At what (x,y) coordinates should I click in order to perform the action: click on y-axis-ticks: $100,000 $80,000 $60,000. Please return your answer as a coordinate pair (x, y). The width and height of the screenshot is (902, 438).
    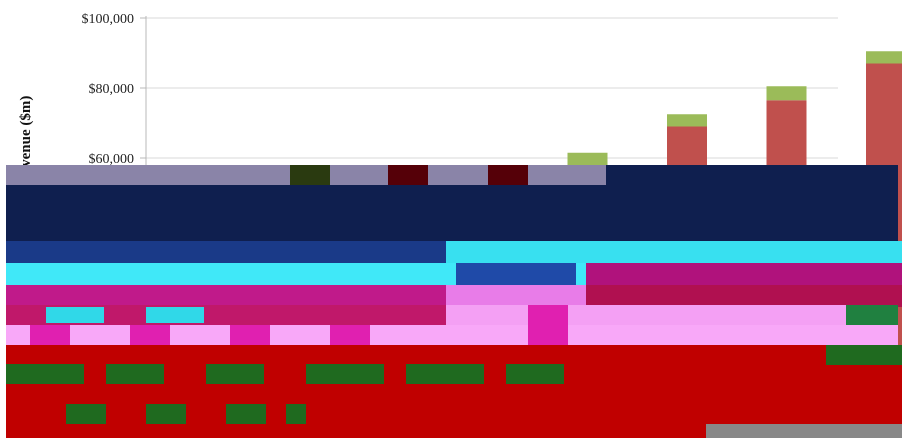
    Looking at the image, I should click on (114, 89).